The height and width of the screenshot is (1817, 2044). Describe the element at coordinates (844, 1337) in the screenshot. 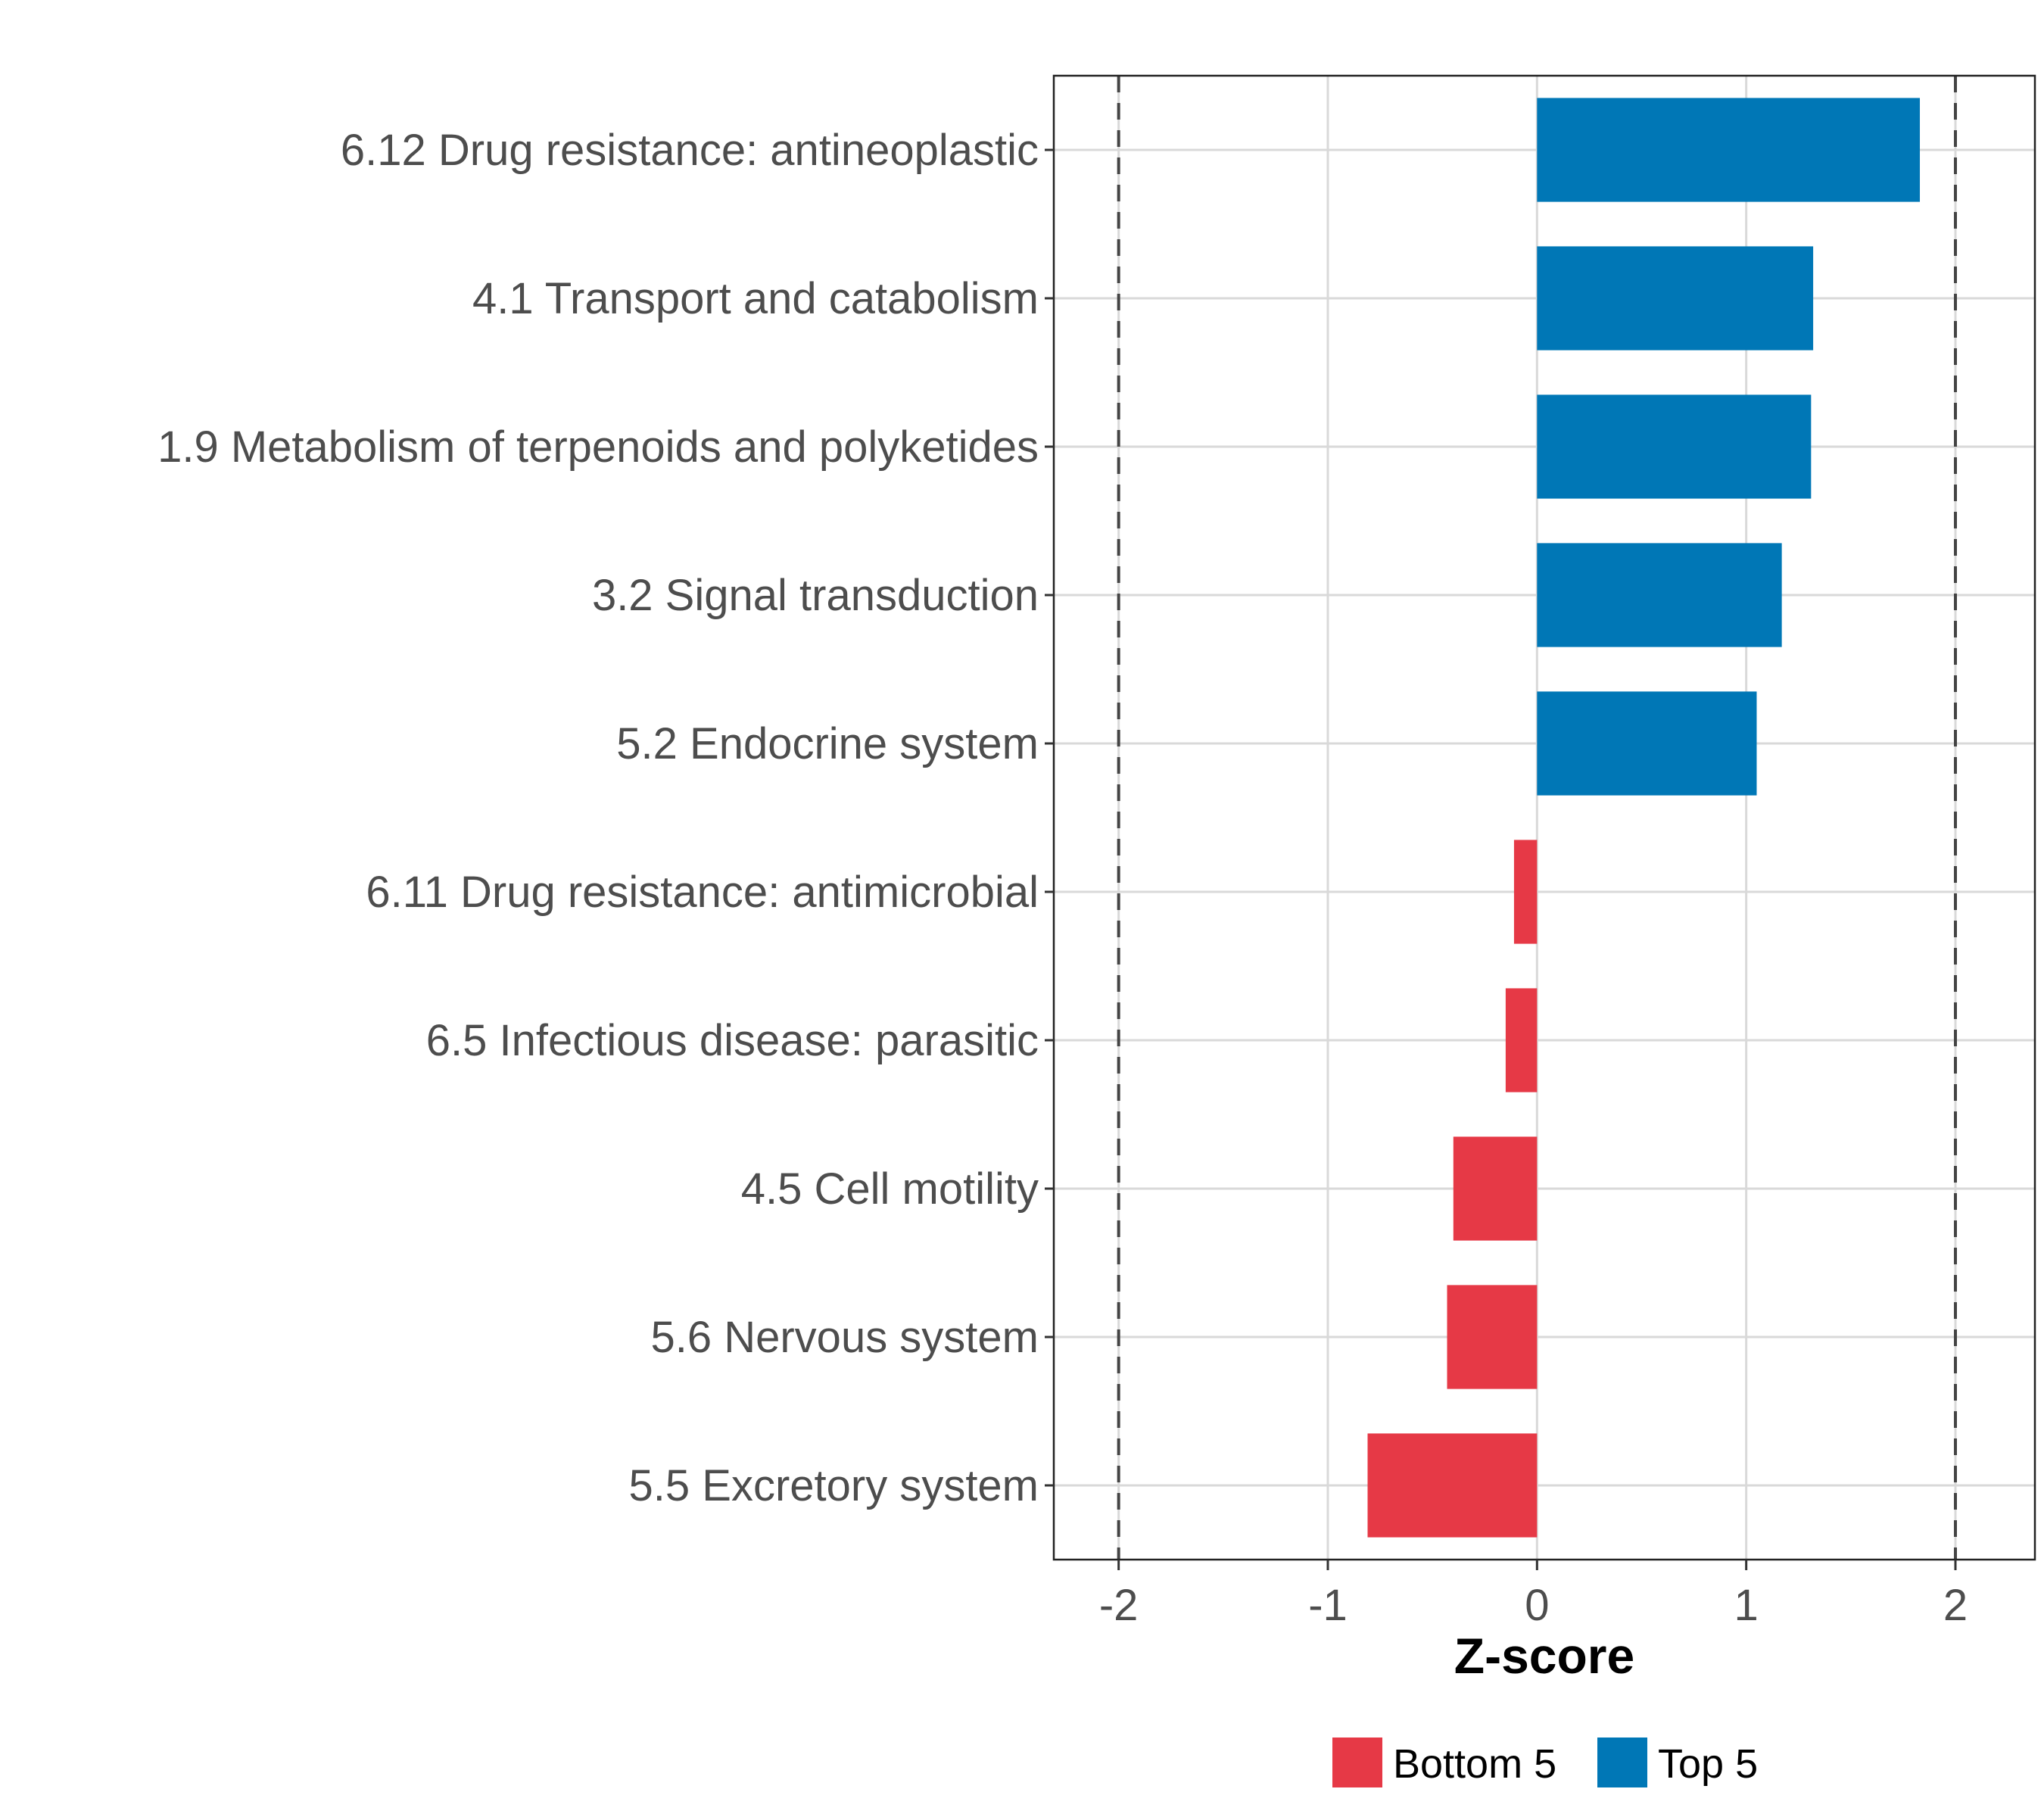

I see `y-tick-label: 5.6 Nervous system` at that location.